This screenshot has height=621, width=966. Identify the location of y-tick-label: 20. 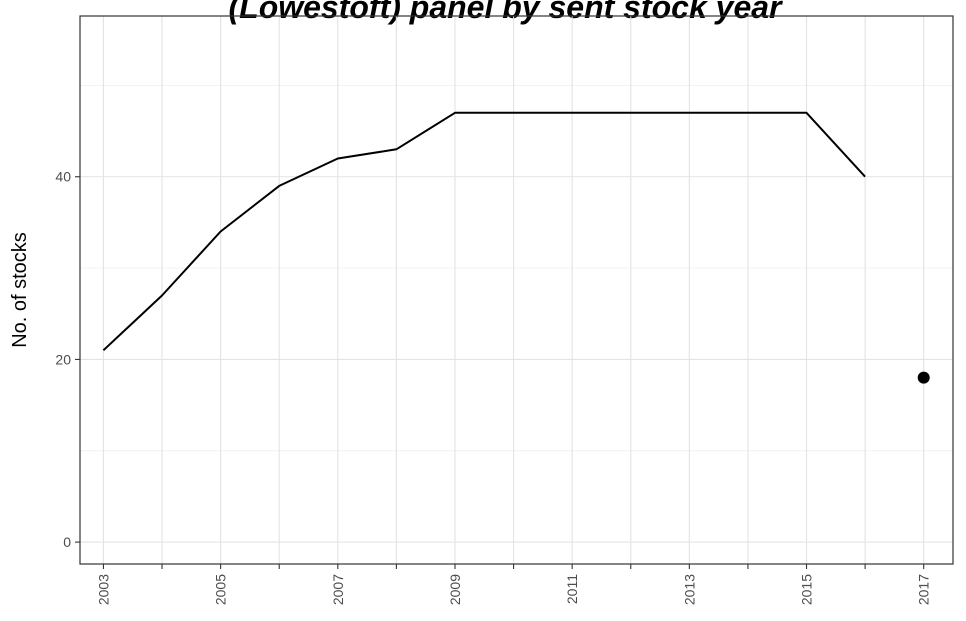
(63, 359).